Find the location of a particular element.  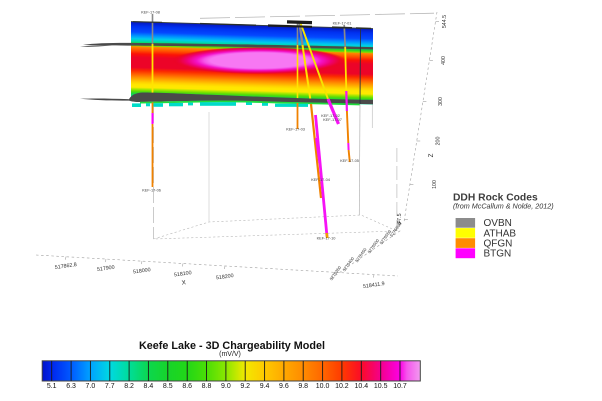

svg-text: 8.5 is located at coordinates (168, 386).